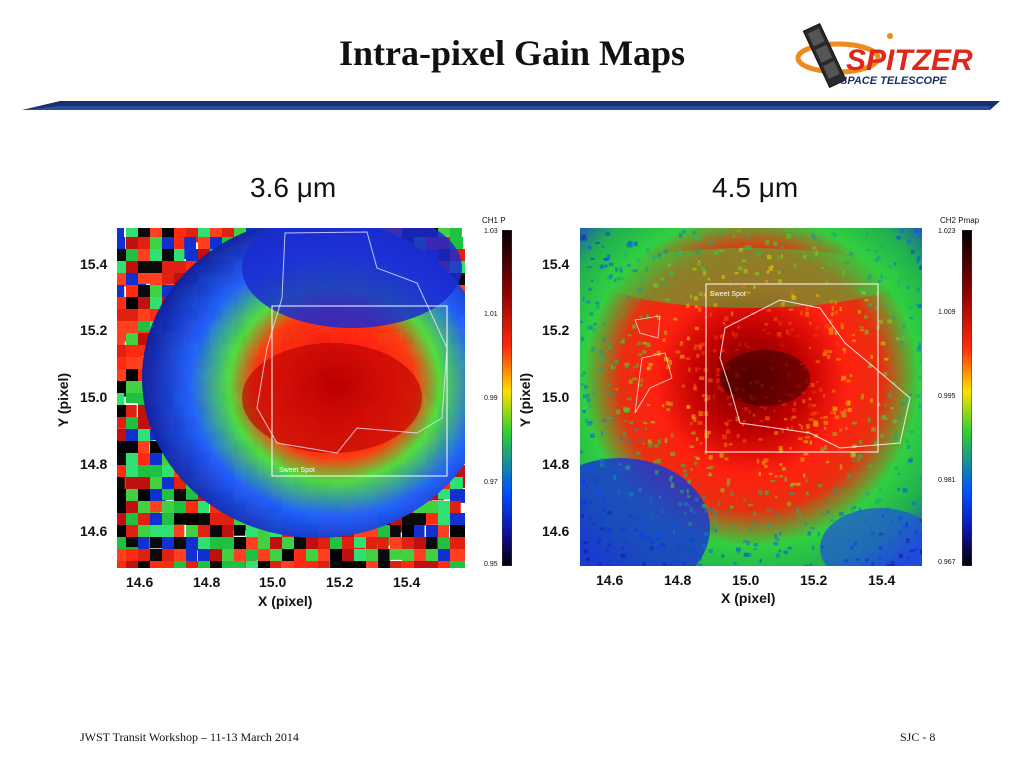 This screenshot has width=1024, height=768. I want to click on y-axis-label-ch2: Y (pixel), so click(525, 400).